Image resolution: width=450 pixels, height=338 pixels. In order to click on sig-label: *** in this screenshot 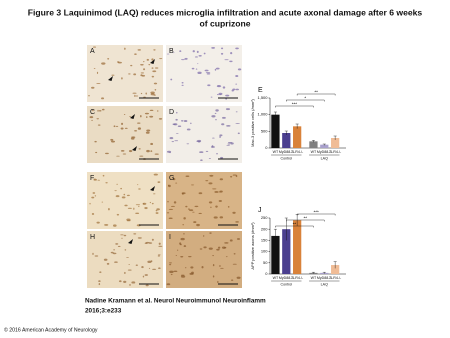, I will do `click(295, 103)`.